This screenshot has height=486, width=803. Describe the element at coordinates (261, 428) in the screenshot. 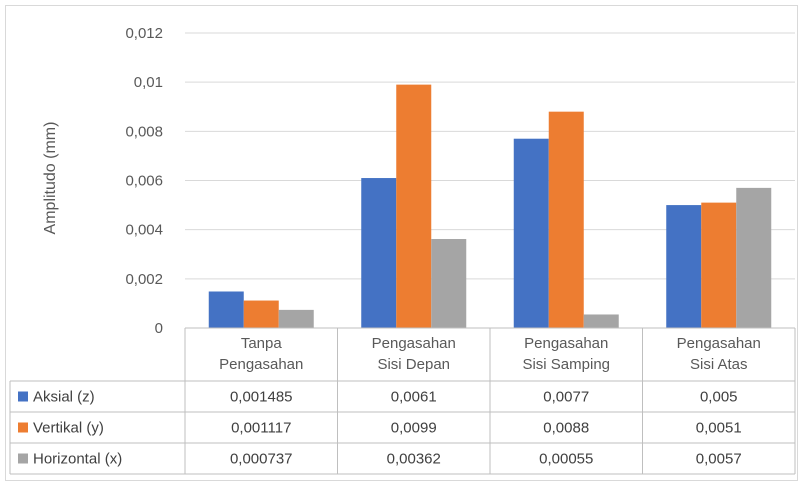

I see `data-label: 0,001117` at that location.